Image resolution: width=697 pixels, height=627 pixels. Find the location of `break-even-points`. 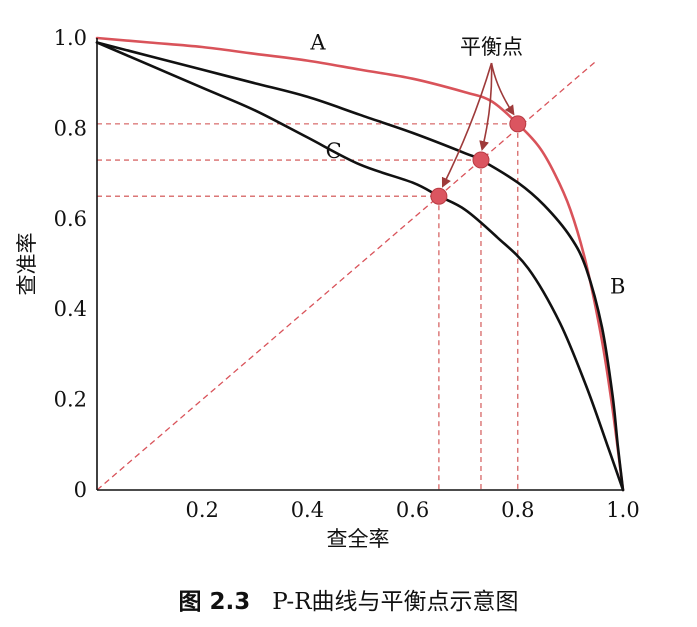

break-even-points is located at coordinates (478, 160).